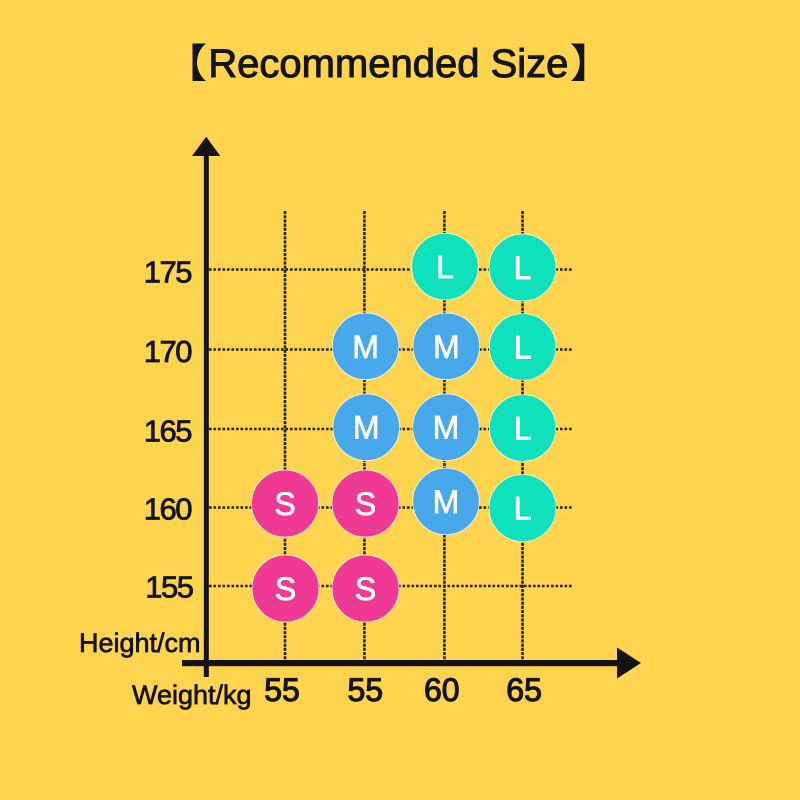  I want to click on svg-text: 175, so click(167, 272).